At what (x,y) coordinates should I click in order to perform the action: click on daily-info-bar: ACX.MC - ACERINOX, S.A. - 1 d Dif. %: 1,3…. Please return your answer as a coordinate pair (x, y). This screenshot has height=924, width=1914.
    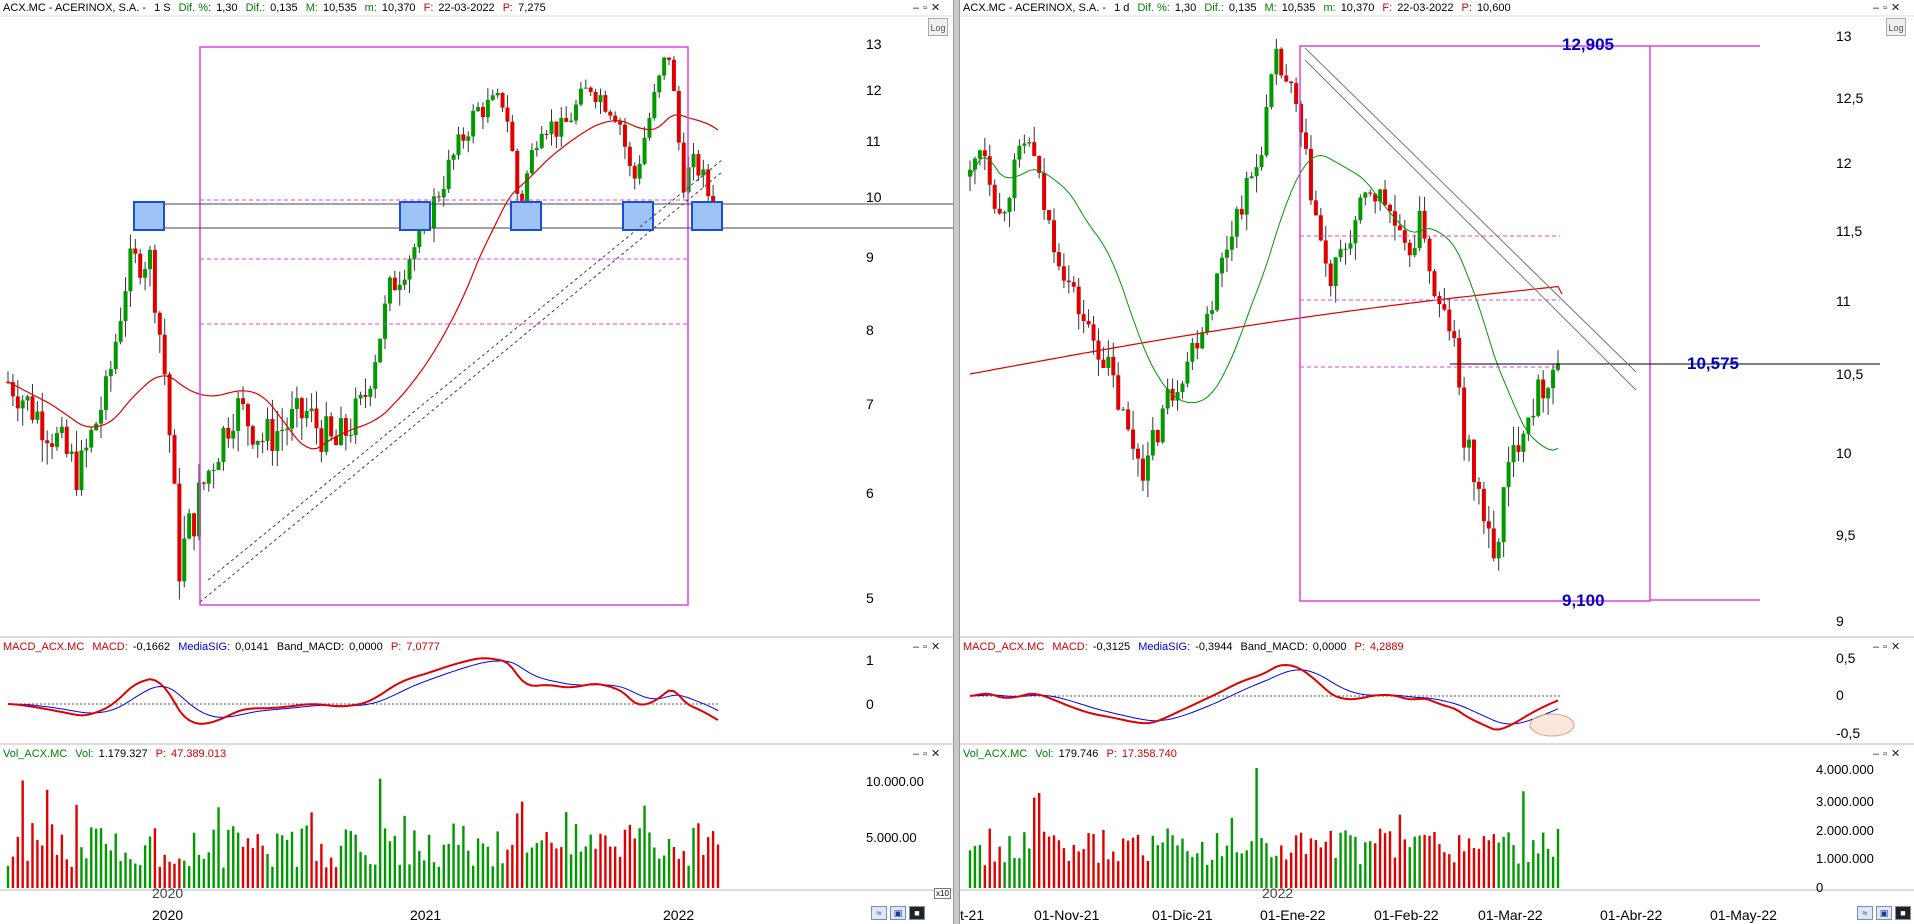
    Looking at the image, I should click on (1437, 8).